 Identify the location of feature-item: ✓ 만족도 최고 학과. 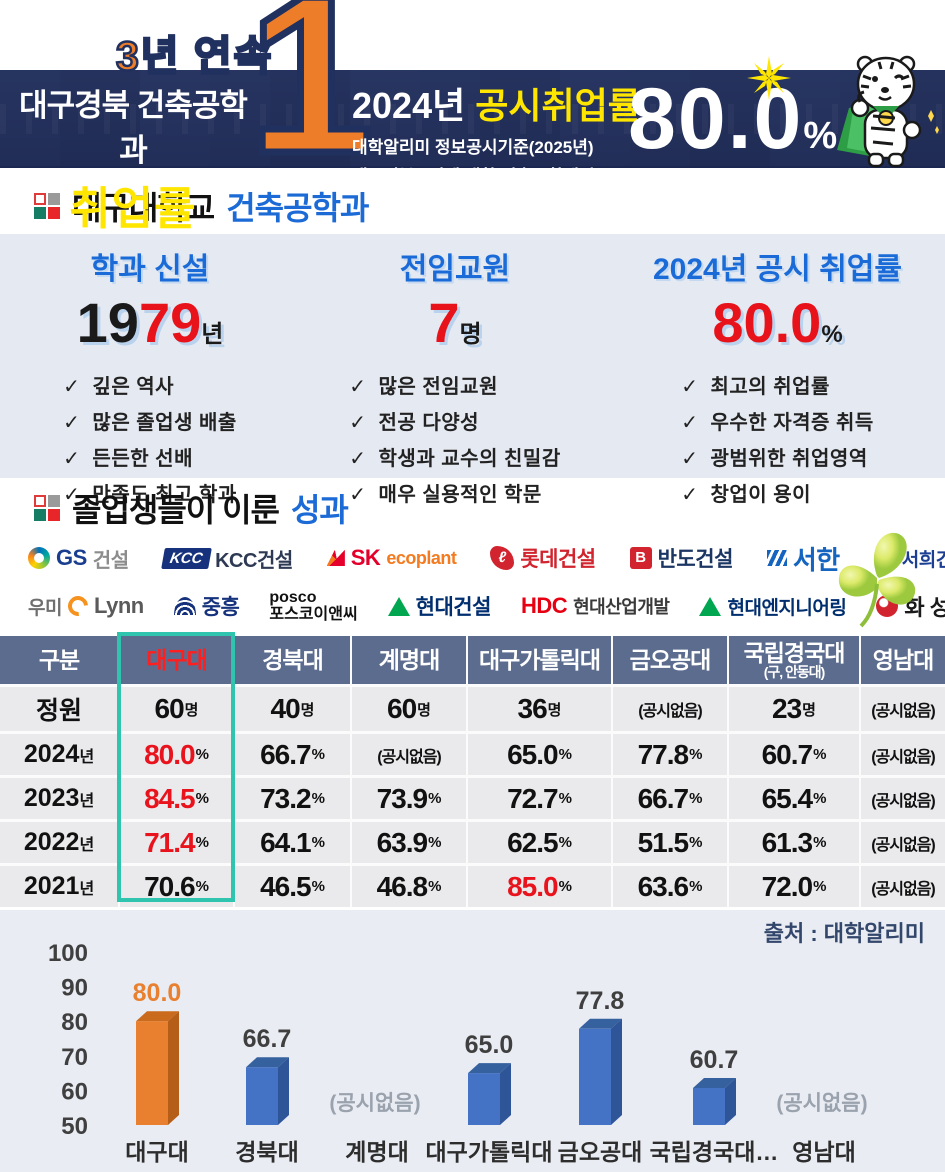
(150, 492).